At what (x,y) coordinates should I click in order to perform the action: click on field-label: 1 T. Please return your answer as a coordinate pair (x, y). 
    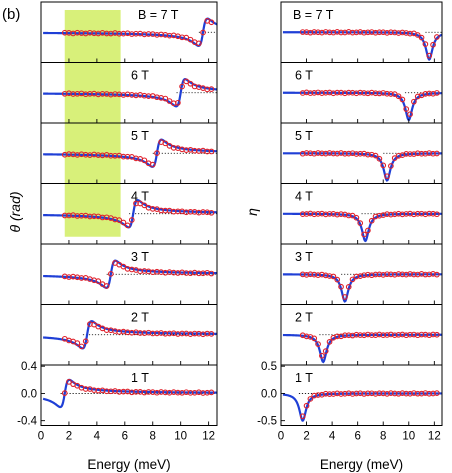
    Looking at the image, I should click on (140, 378).